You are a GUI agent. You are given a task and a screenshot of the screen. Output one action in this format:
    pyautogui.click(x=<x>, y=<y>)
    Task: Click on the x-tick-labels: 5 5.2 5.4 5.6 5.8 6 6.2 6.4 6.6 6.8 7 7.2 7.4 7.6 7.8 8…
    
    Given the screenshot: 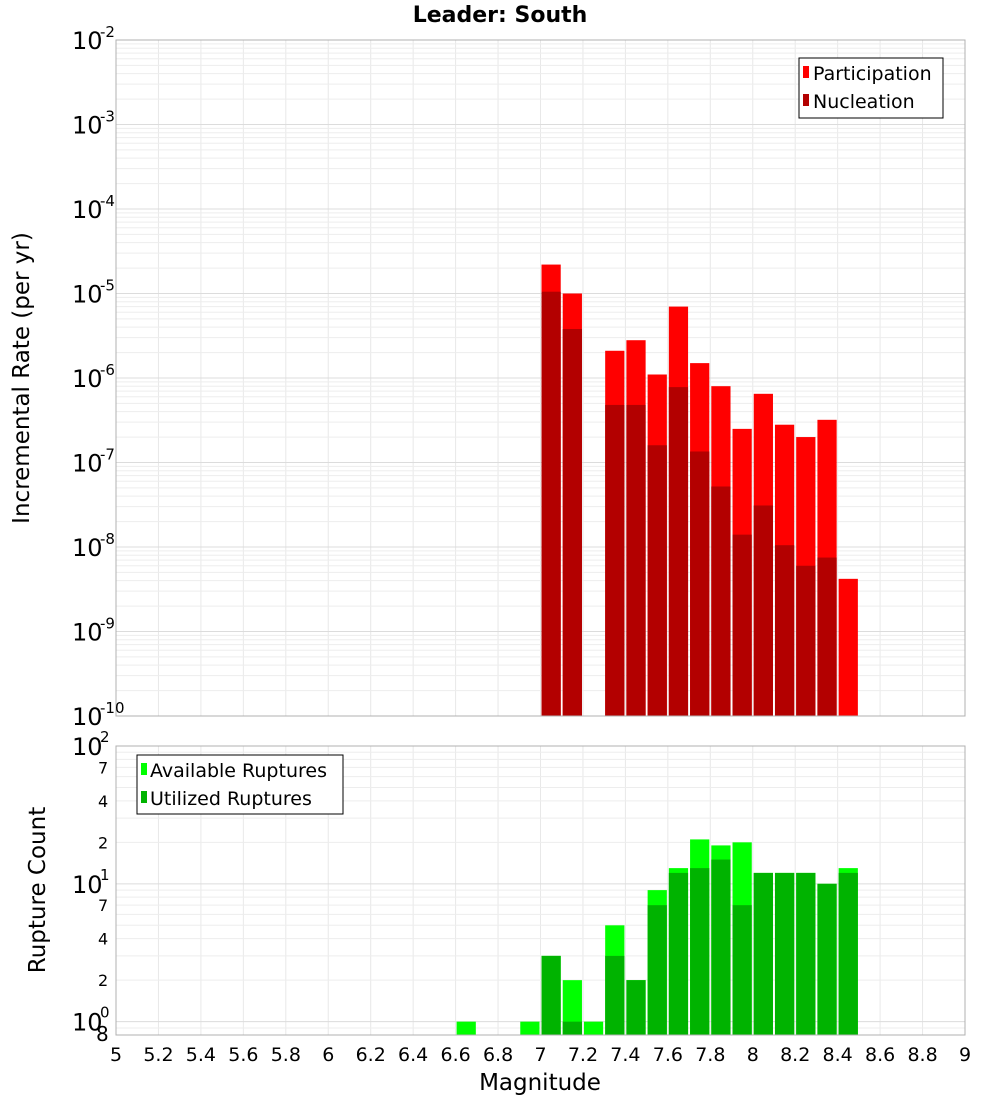 What is the action you would take?
    pyautogui.click(x=540, y=1055)
    